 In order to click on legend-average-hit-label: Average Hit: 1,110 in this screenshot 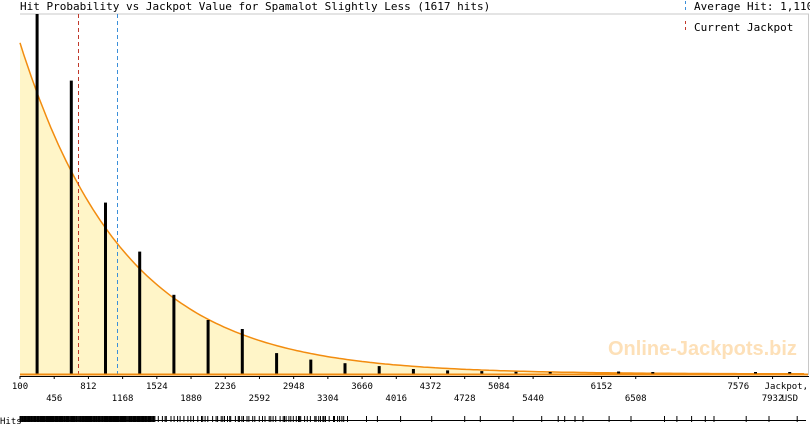, I will do `click(752, 6)`.